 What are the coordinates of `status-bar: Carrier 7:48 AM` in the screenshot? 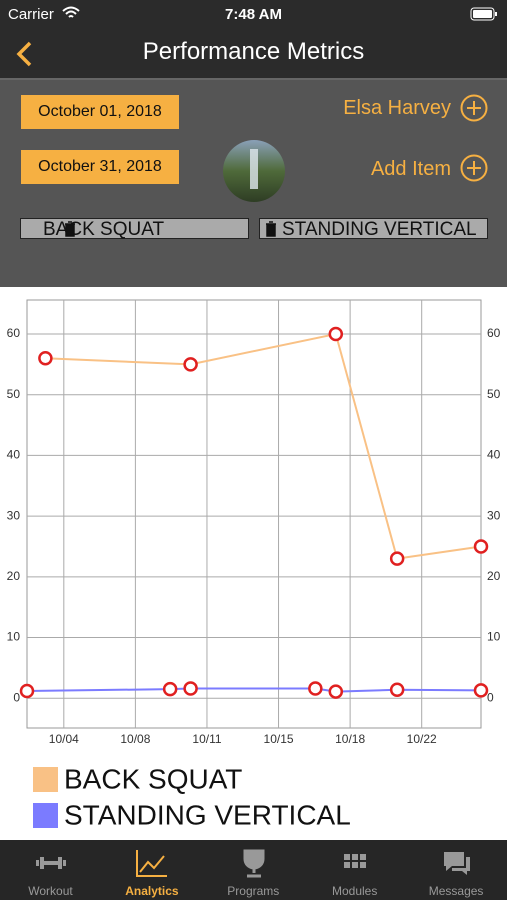 It's located at (253, 14).